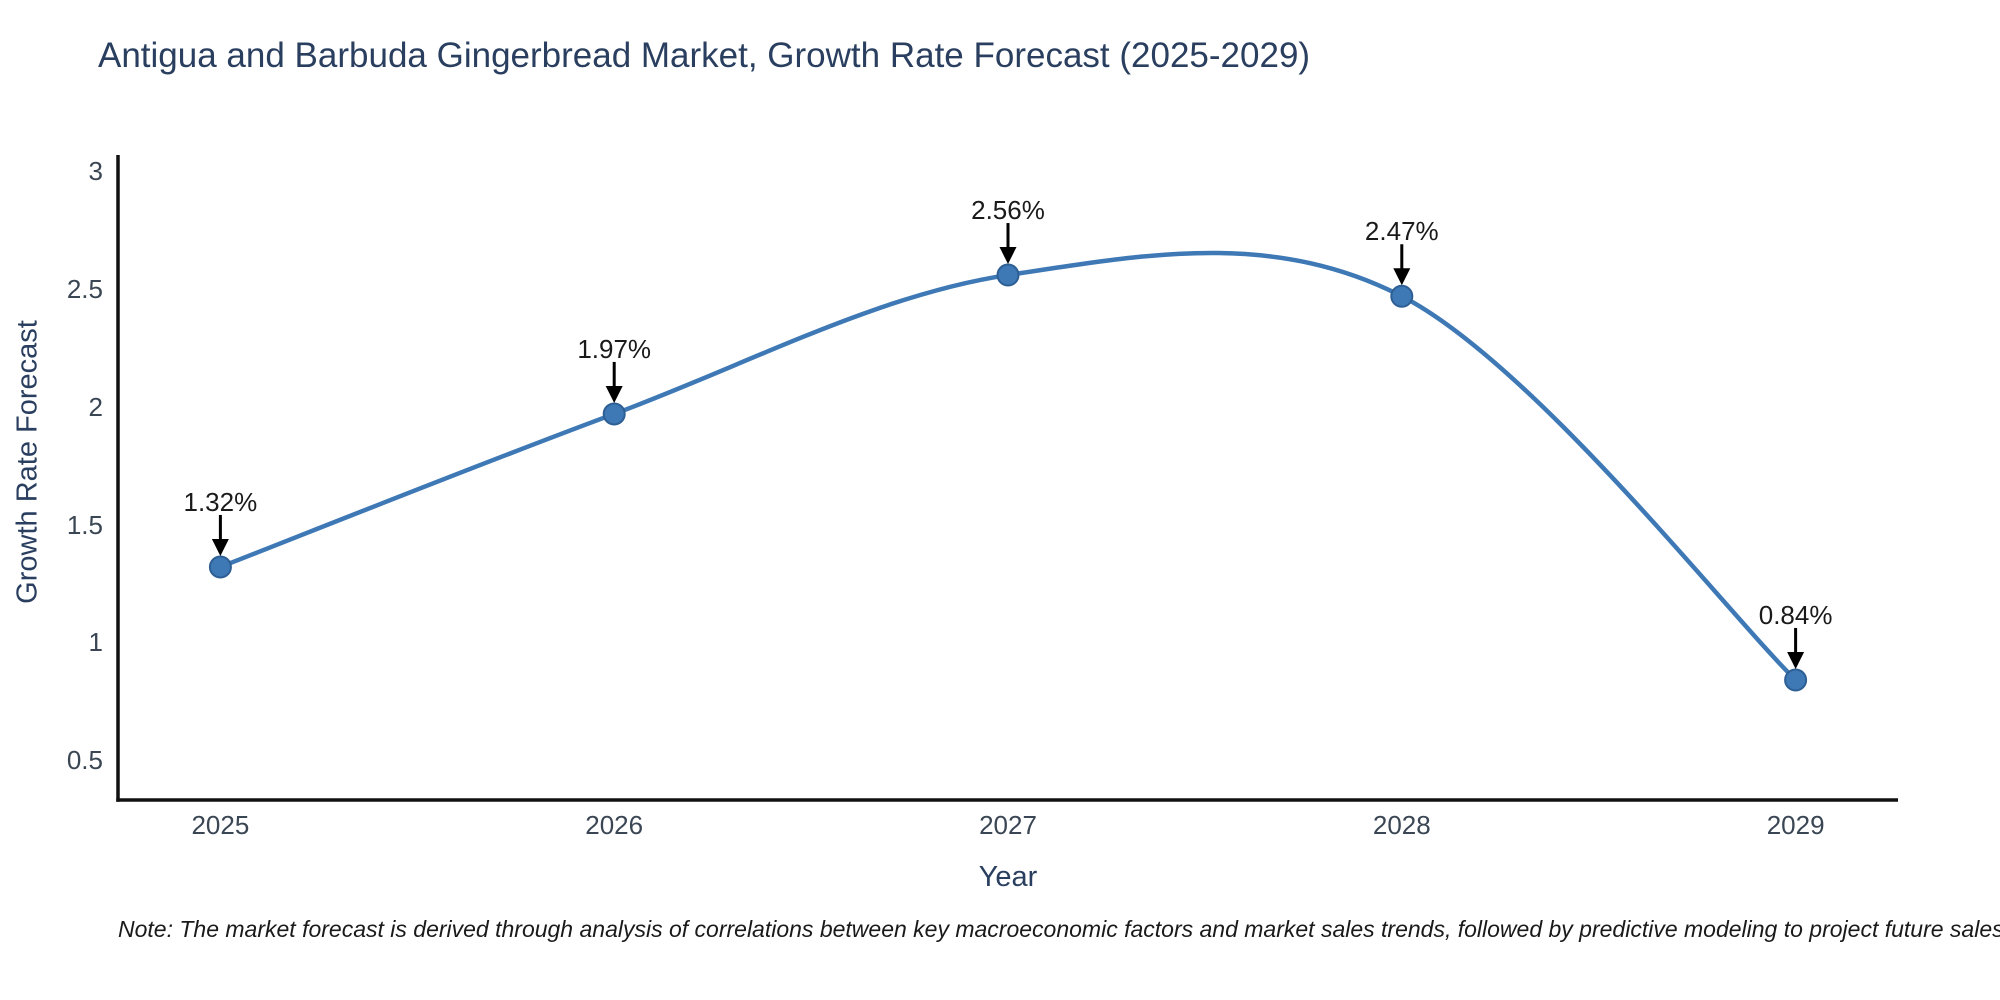  I want to click on point-value-label: 2.47%, so click(1401, 231).